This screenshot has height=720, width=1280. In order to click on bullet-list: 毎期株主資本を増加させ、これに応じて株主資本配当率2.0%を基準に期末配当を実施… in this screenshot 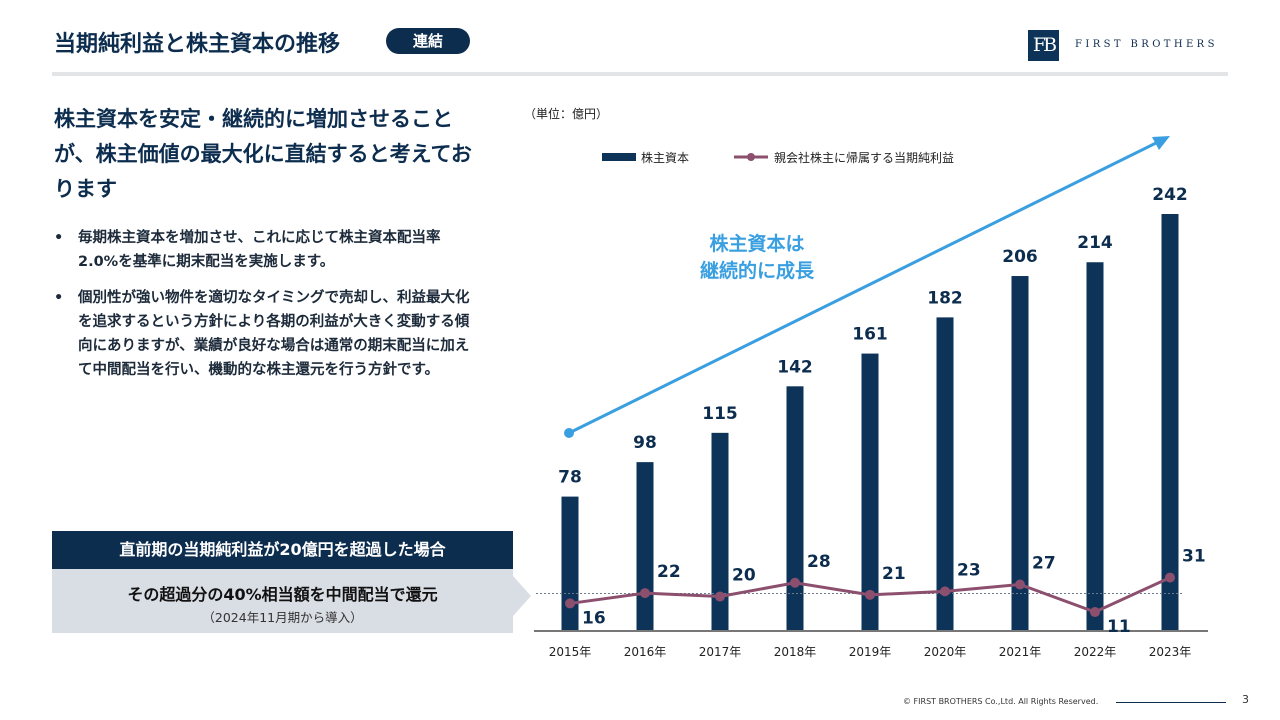, I will do `click(264, 310)`.